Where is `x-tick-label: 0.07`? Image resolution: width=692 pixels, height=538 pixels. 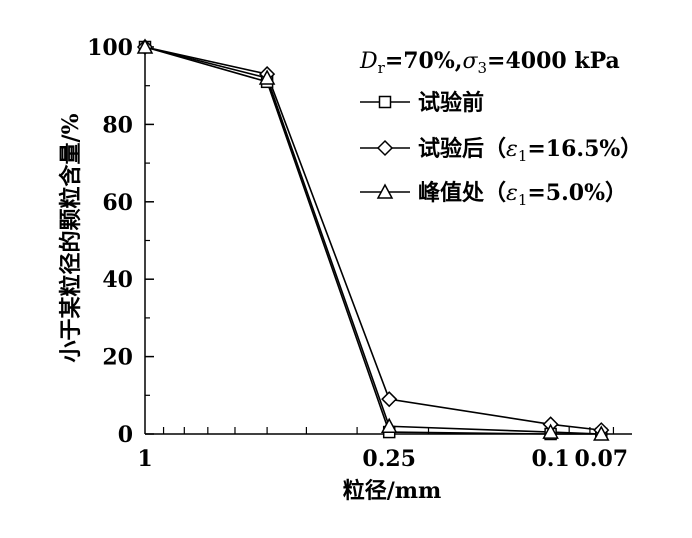 x-tick-label: 0.07 is located at coordinates (601, 459).